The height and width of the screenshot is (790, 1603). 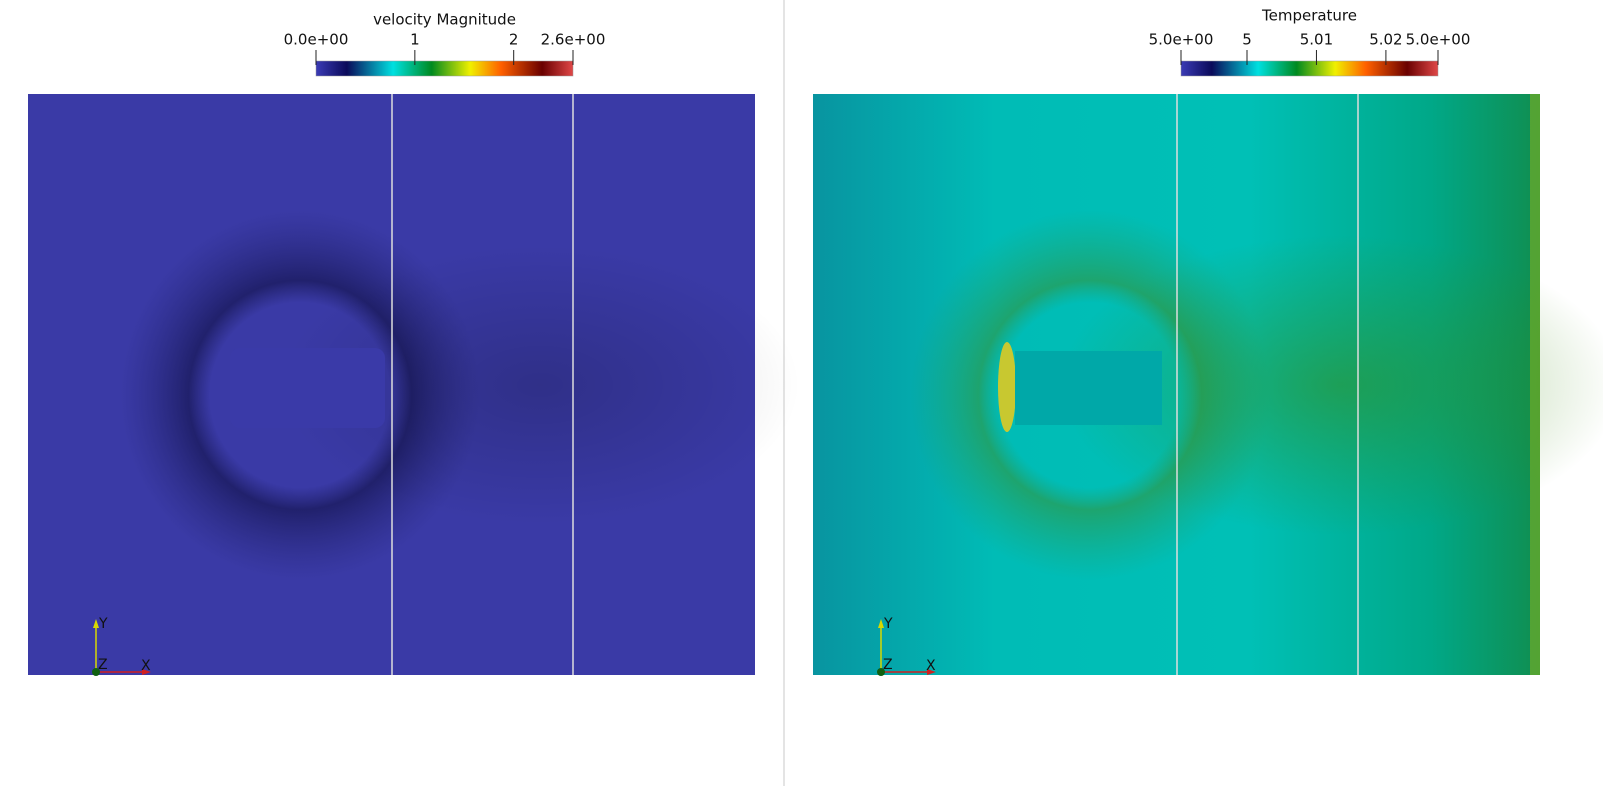 What do you see at coordinates (316, 40) in the screenshot?
I see `colorbar-tick-label: 0.0e+00` at bounding box center [316, 40].